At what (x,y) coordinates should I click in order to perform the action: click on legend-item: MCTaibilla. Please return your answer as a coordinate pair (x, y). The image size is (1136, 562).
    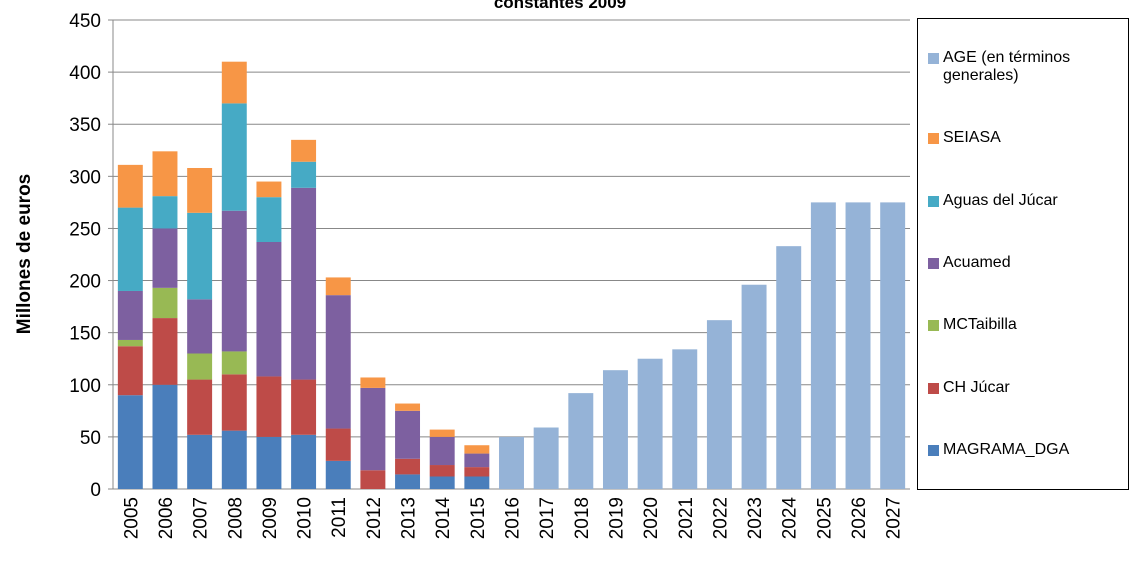
    Looking at the image, I should click on (1024, 325).